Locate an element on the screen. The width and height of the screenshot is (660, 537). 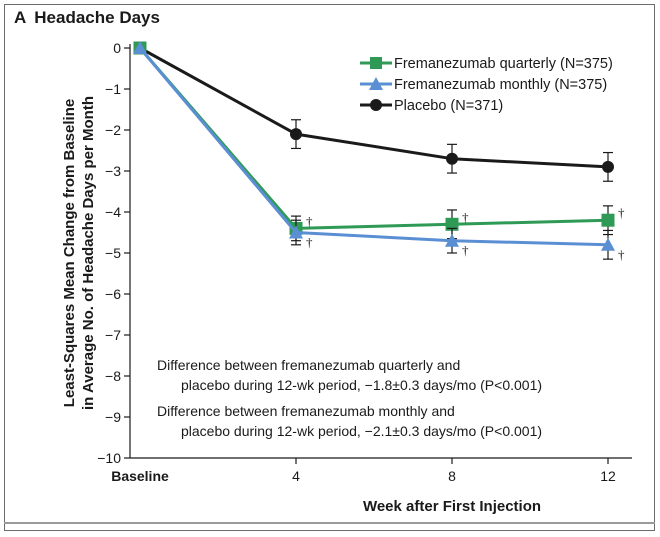
y-tick-label: −5 is located at coordinates (113, 253).